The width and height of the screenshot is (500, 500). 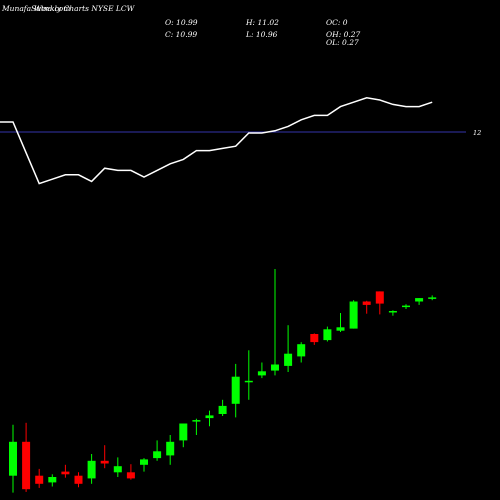 I want to click on ohlc-ol: OL: 0.27, so click(x=342, y=42).